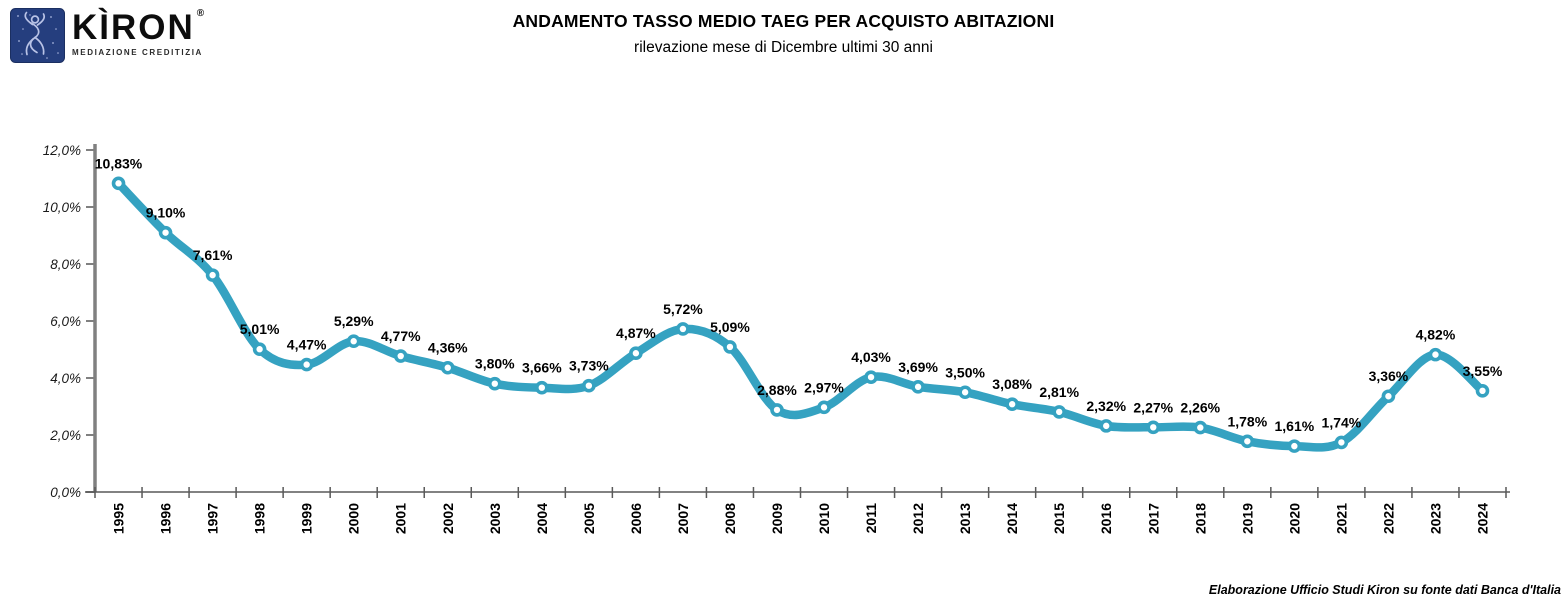 The width and height of the screenshot is (1567, 606). Describe the element at coordinates (1483, 371) in the screenshot. I see `data-point-label: 3,55%` at that location.